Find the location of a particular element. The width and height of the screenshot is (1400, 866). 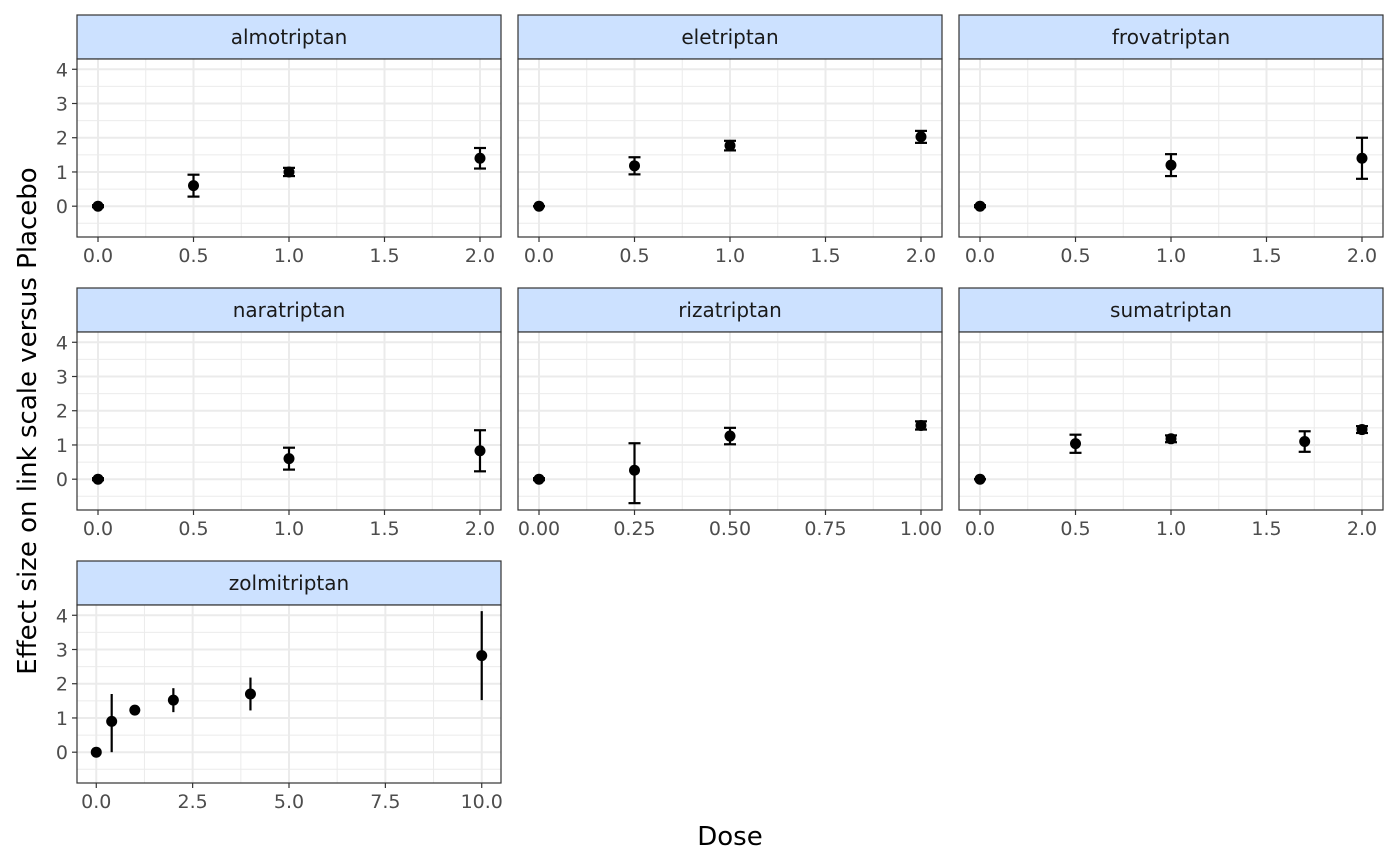

x-tick-label: 0.25 is located at coordinates (634, 529).